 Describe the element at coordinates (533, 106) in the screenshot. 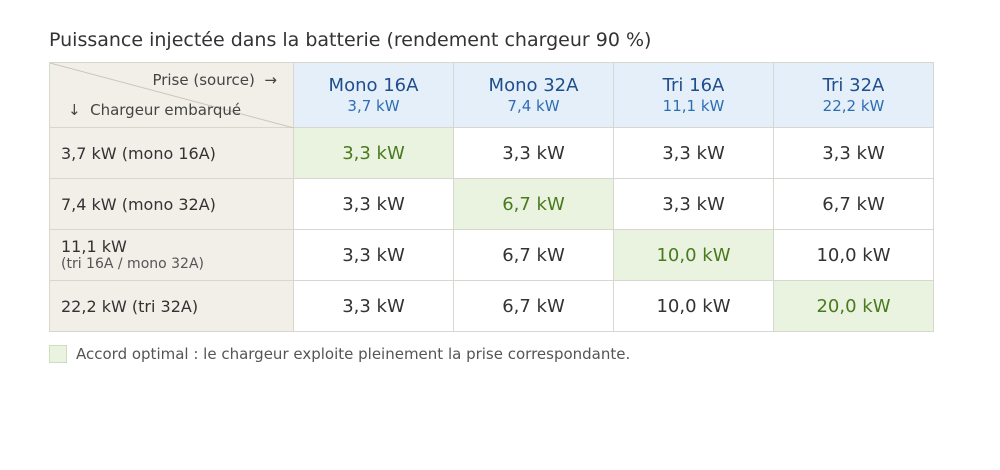

I see `column-power: 7,4 kW` at that location.